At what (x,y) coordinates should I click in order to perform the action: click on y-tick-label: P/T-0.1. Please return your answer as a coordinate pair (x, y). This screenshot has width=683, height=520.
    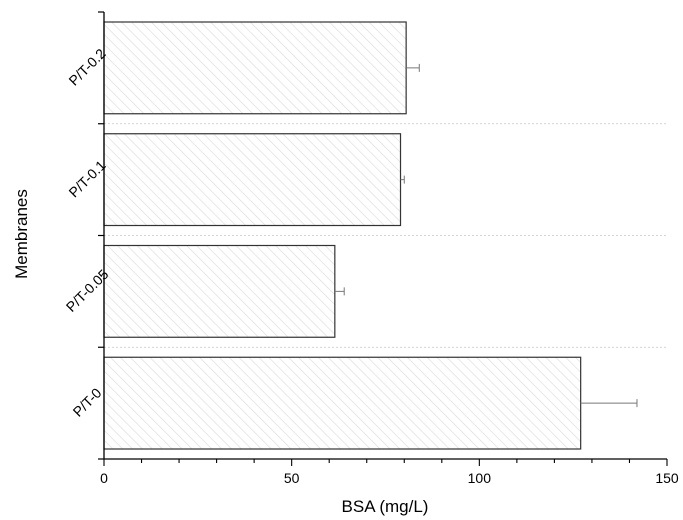
    Looking at the image, I should click on (86, 178).